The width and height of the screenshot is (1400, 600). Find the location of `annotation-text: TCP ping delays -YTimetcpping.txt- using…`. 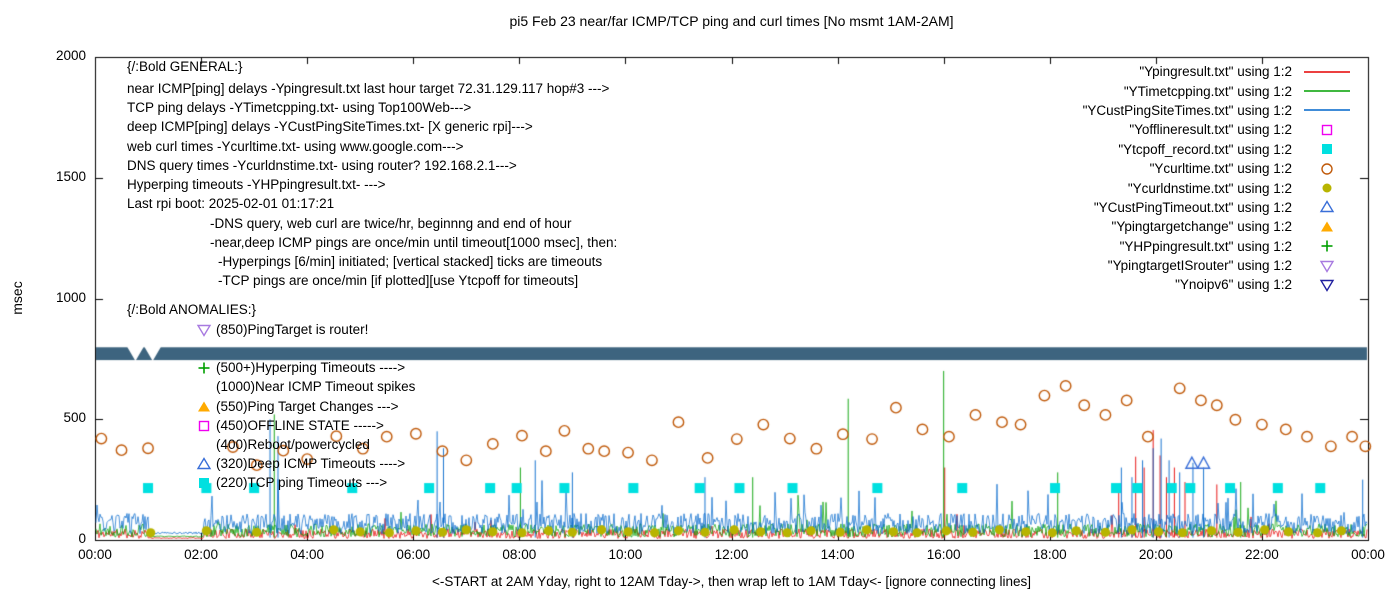

annotation-text: TCP ping delays -YTimetcpping.txt- using… is located at coordinates (299, 107).